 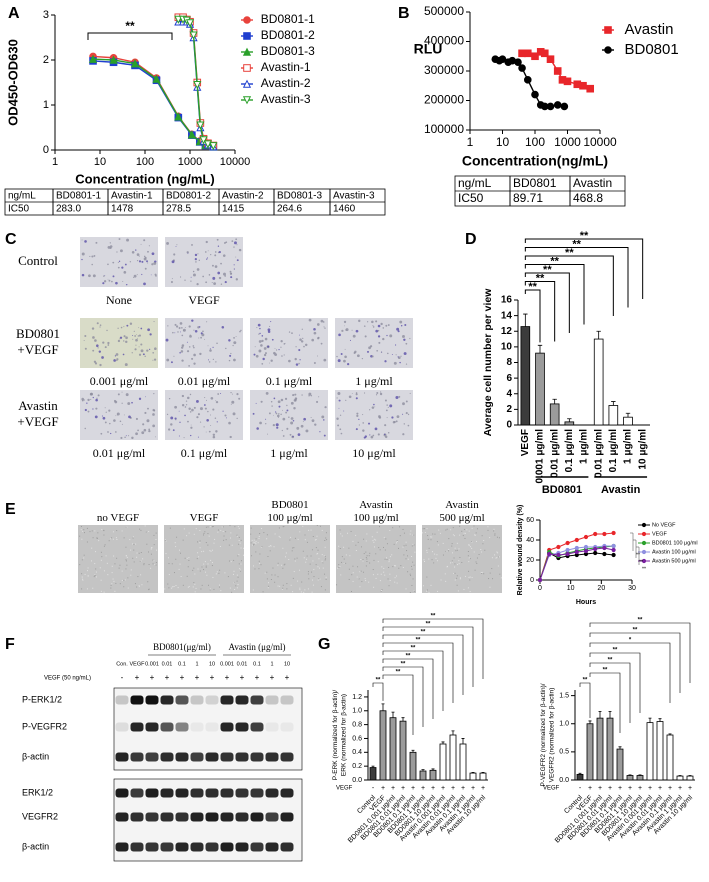 I want to click on wound-label: Avastin 500 μg/ml, so click(x=461, y=511).